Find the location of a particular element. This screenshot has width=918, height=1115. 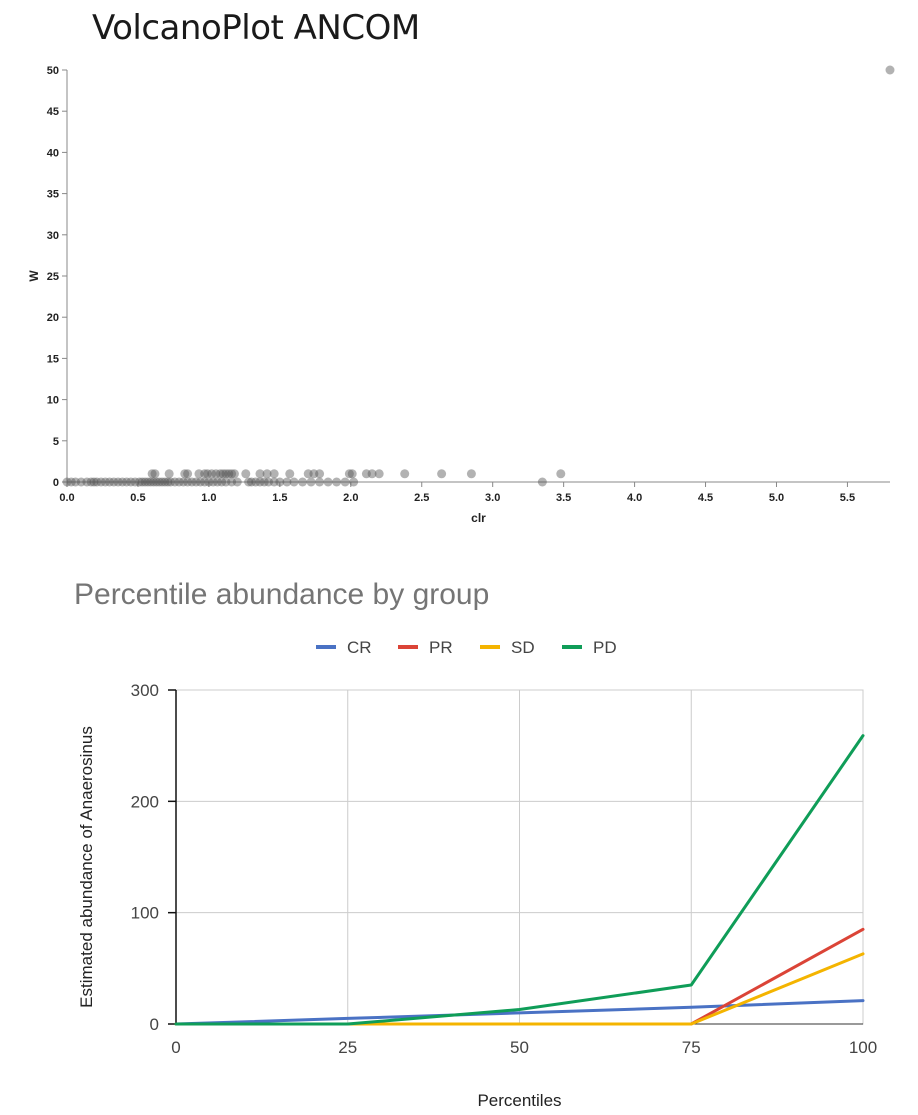

y-tick-label: 40 is located at coordinates (53, 153).